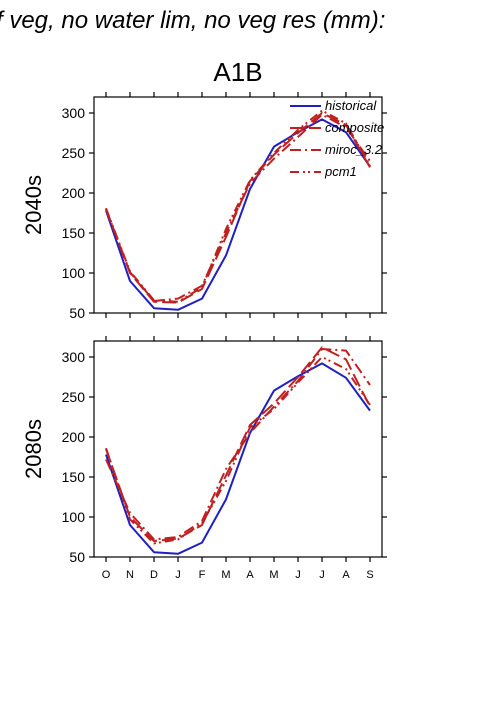 The width and height of the screenshot is (501, 709). Describe the element at coordinates (33, 205) in the screenshot. I see `row-label: 2040s` at that location.